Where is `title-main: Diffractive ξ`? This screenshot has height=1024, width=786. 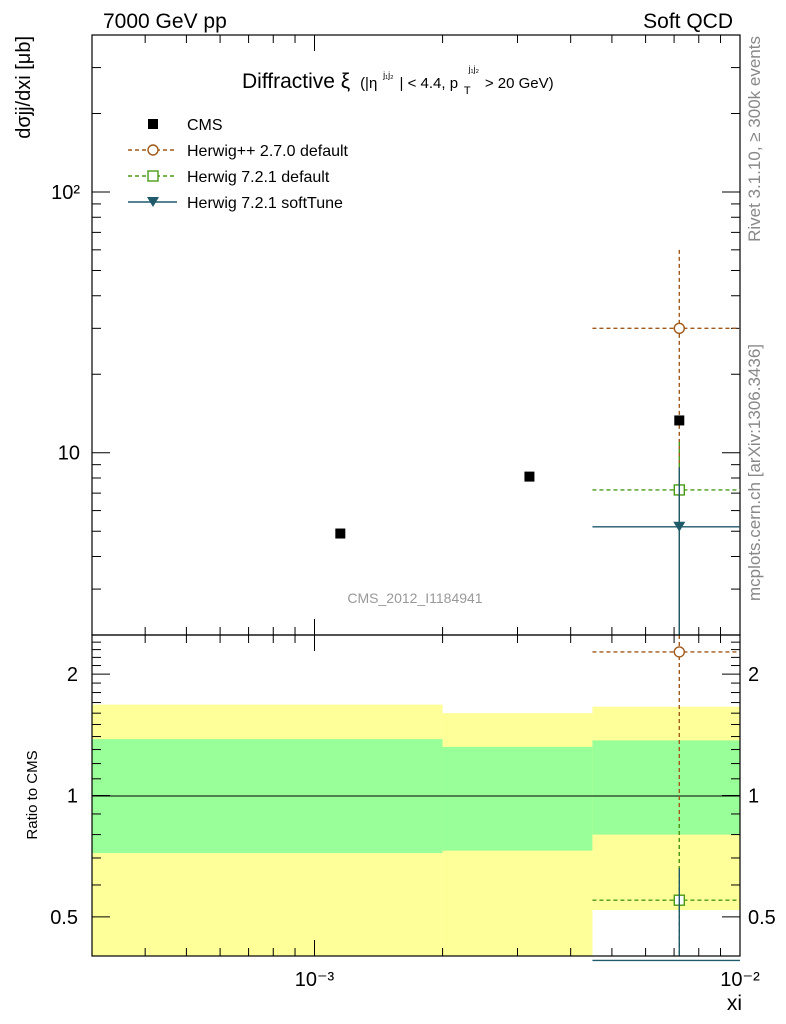 title-main: Diffractive ξ is located at coordinates (296, 81).